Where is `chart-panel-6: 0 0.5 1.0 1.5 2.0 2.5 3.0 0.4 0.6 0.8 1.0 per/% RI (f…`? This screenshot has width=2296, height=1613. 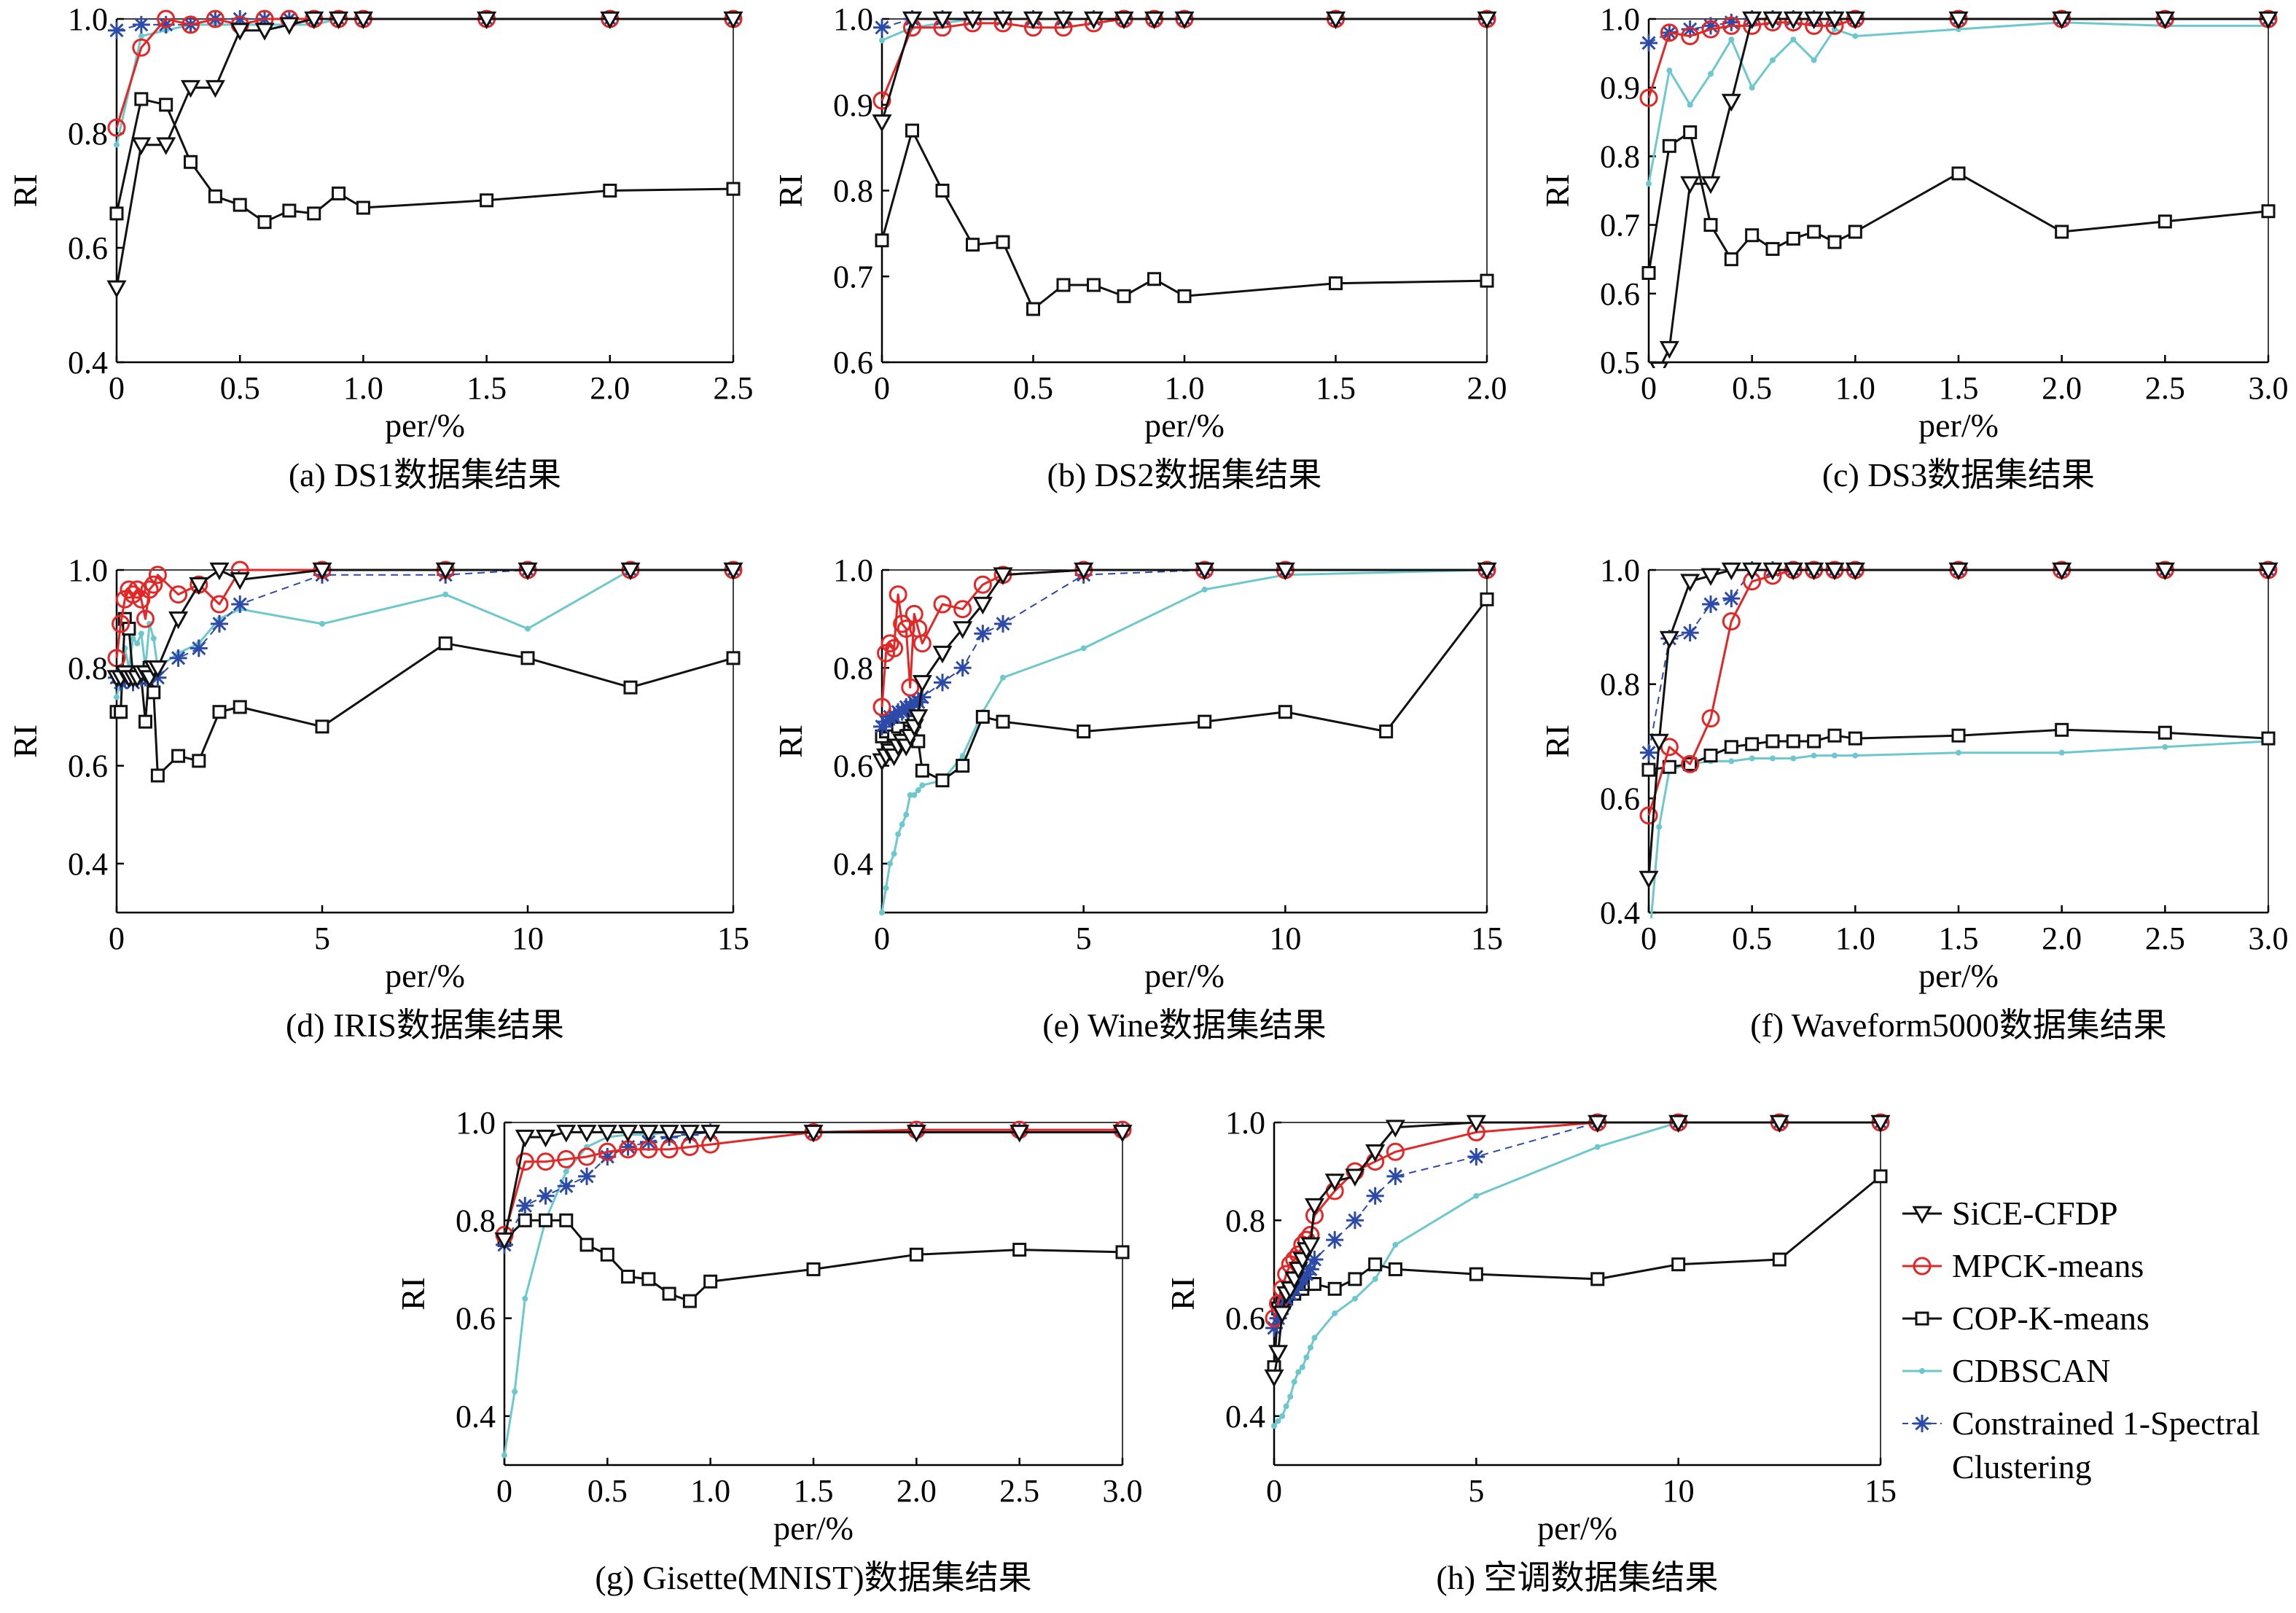 chart-panel-6: 0 0.5 1.0 1.5 2.0 2.5 3.0 0.4 0.6 0.8 1.0 per/% RI (f… is located at coordinates (1914, 798).